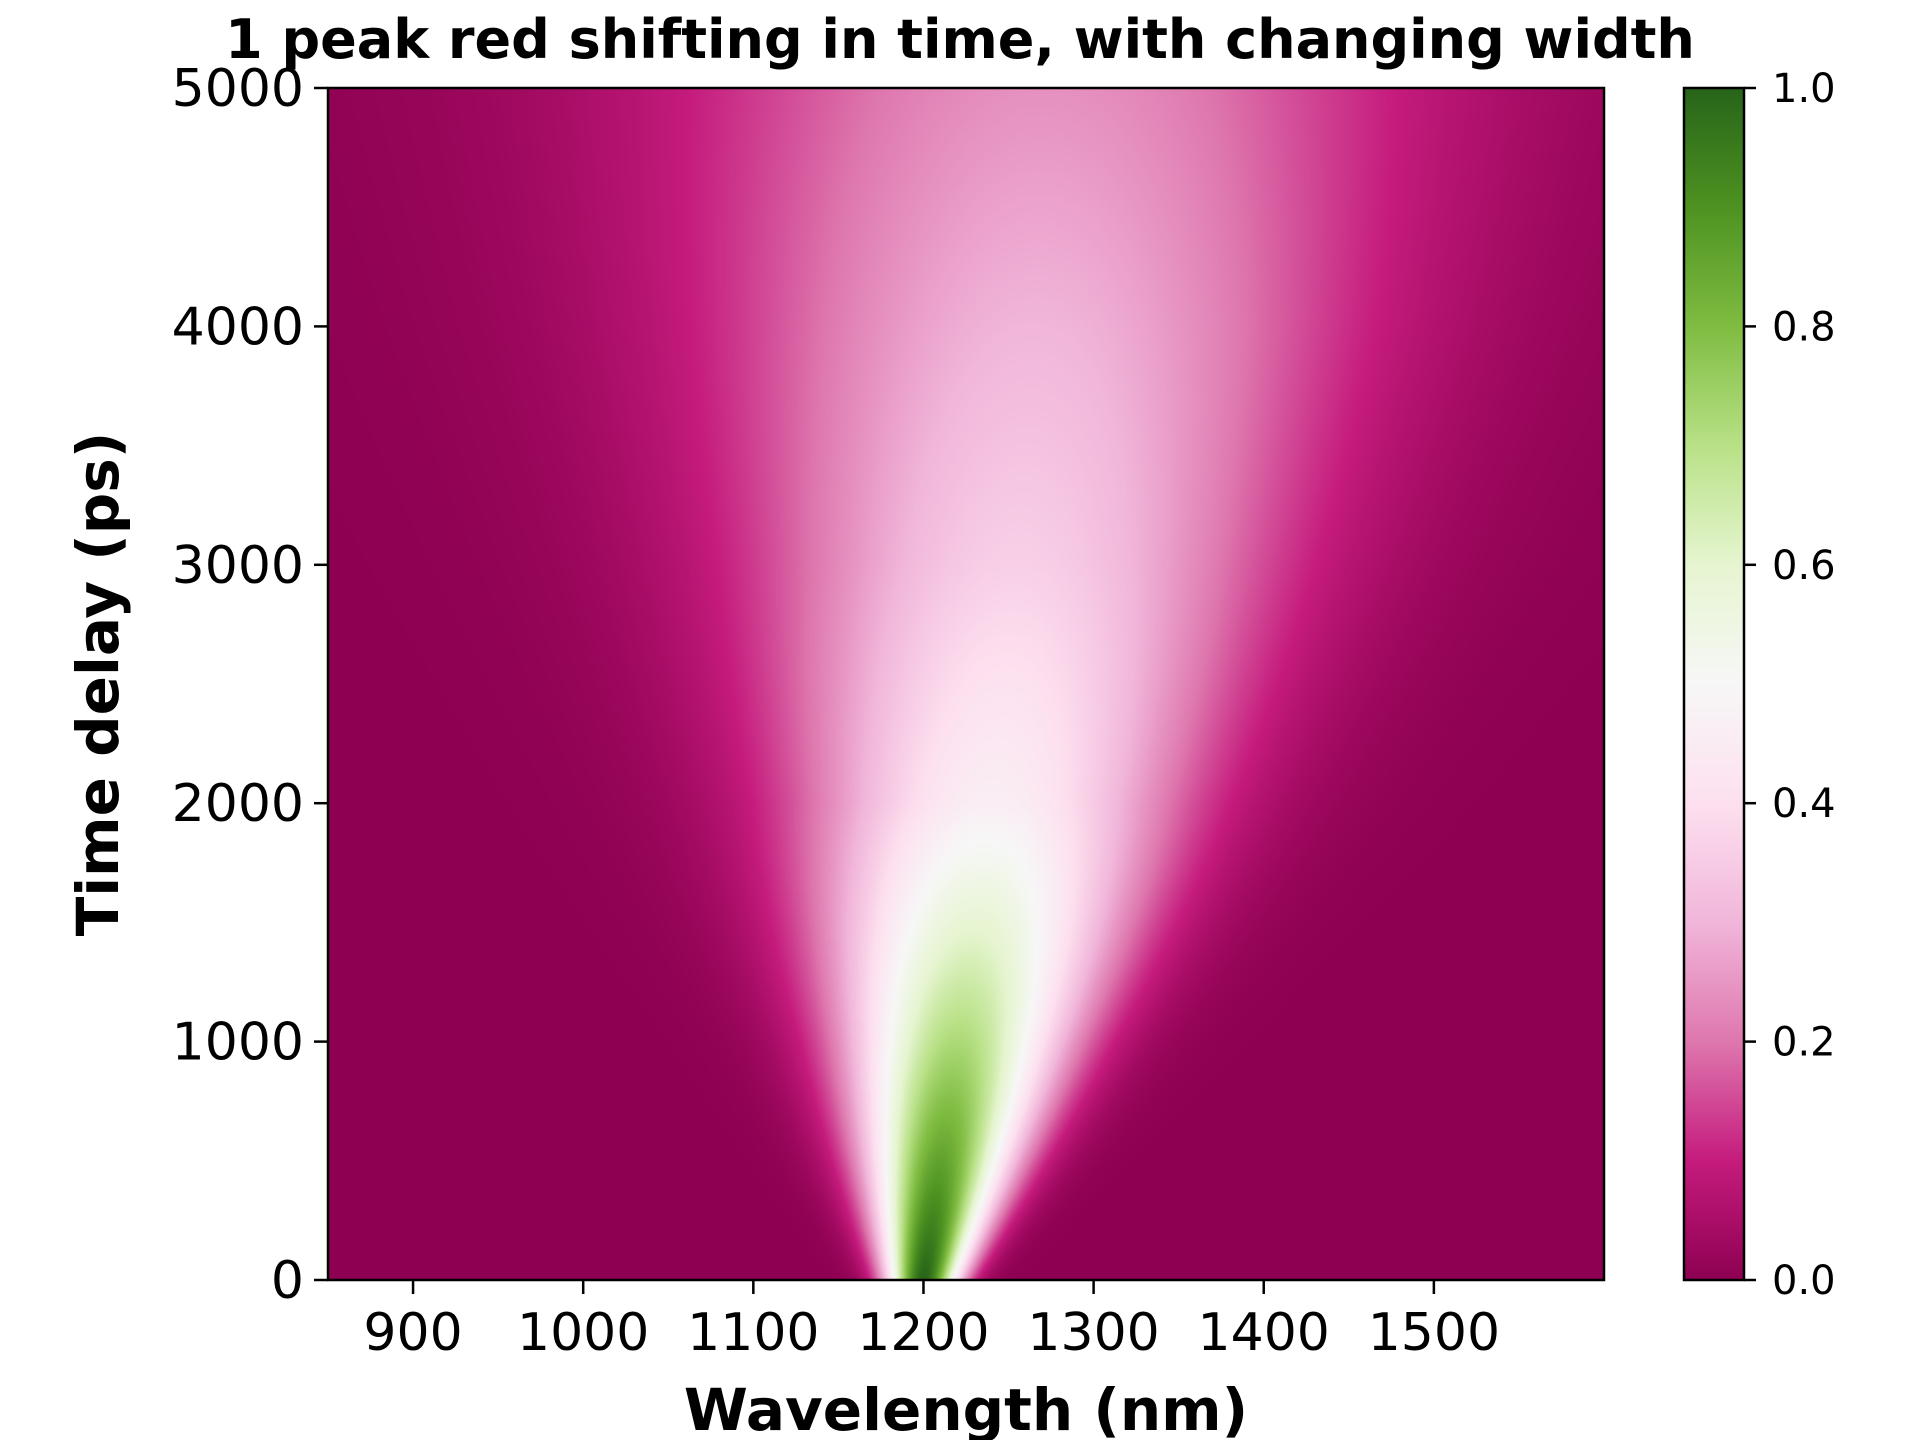 This screenshot has height=1440, width=1920. What do you see at coordinates (250, 685) in the screenshot?
I see `y-axis-ticks: 0 1000 2000 3000 4000 5000` at bounding box center [250, 685].